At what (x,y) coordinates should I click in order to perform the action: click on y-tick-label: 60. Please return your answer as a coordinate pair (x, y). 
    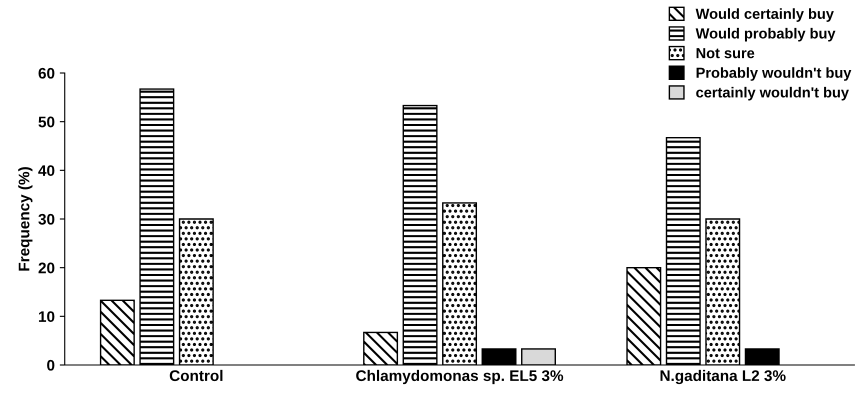
    Looking at the image, I should click on (46, 73).